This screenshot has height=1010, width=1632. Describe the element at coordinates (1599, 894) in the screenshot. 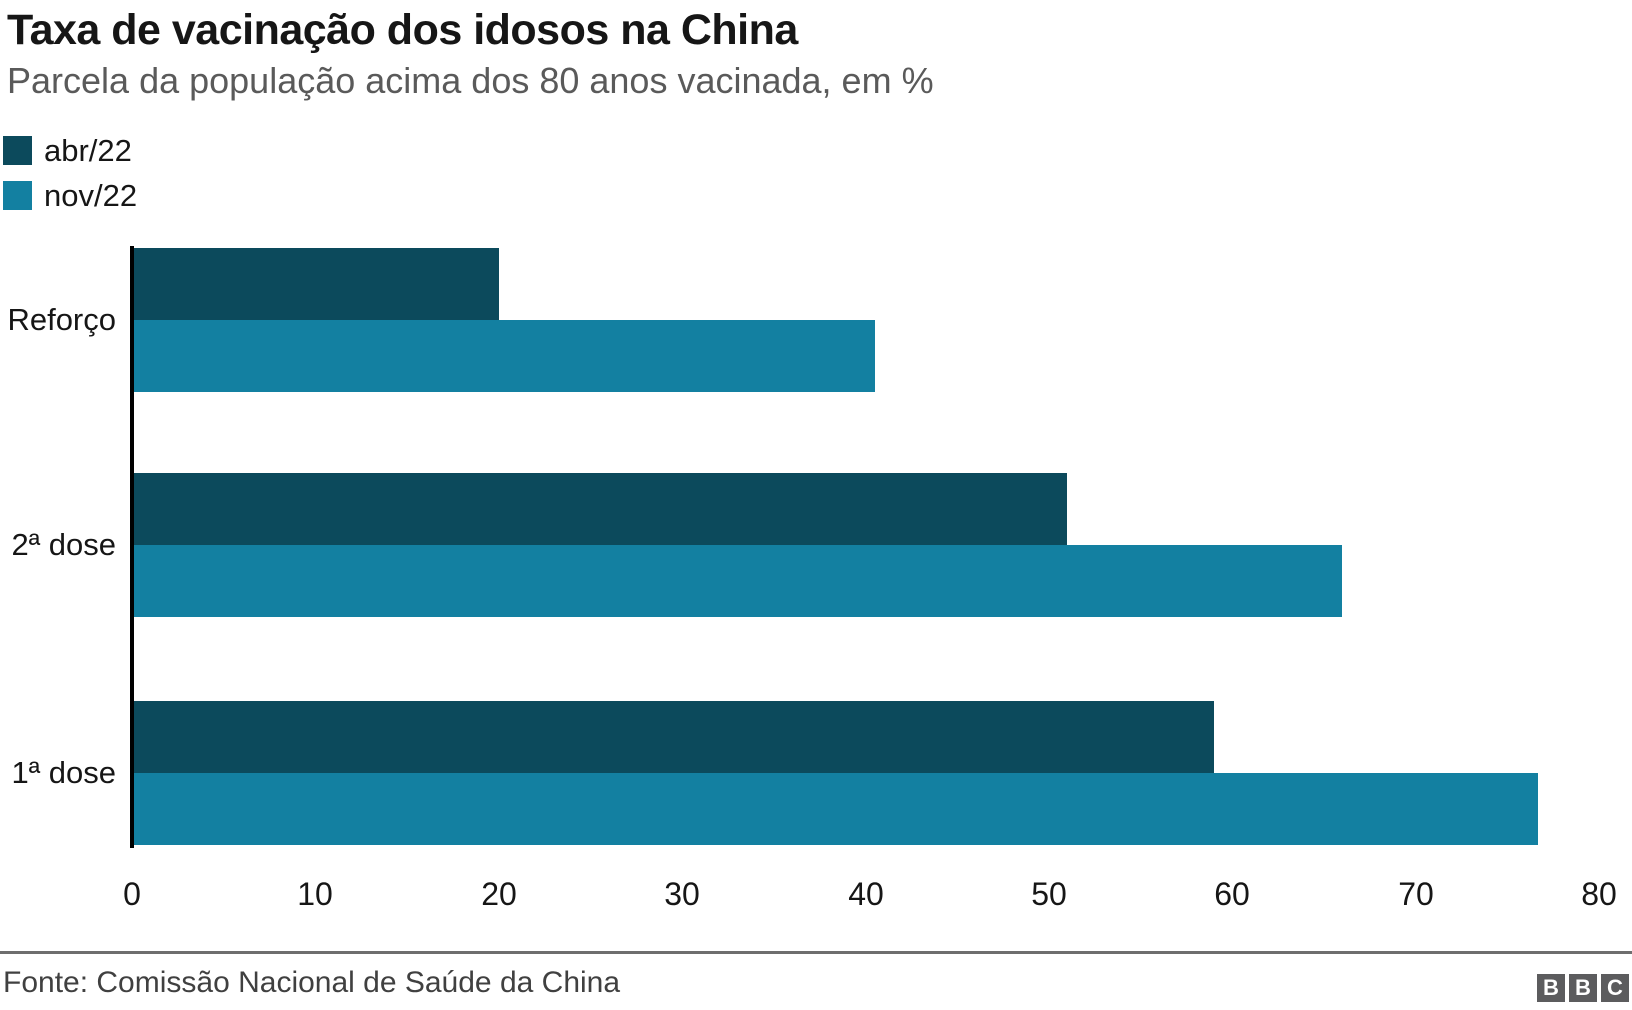

I see `x-tick-label: 80` at that location.